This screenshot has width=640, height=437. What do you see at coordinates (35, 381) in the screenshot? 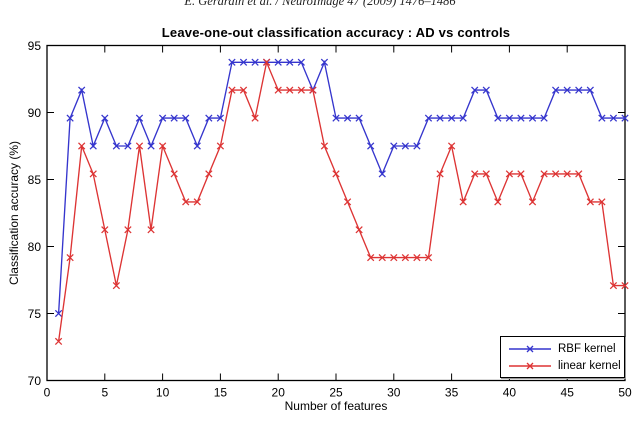
I see `y-tick-label: 70` at bounding box center [35, 381].